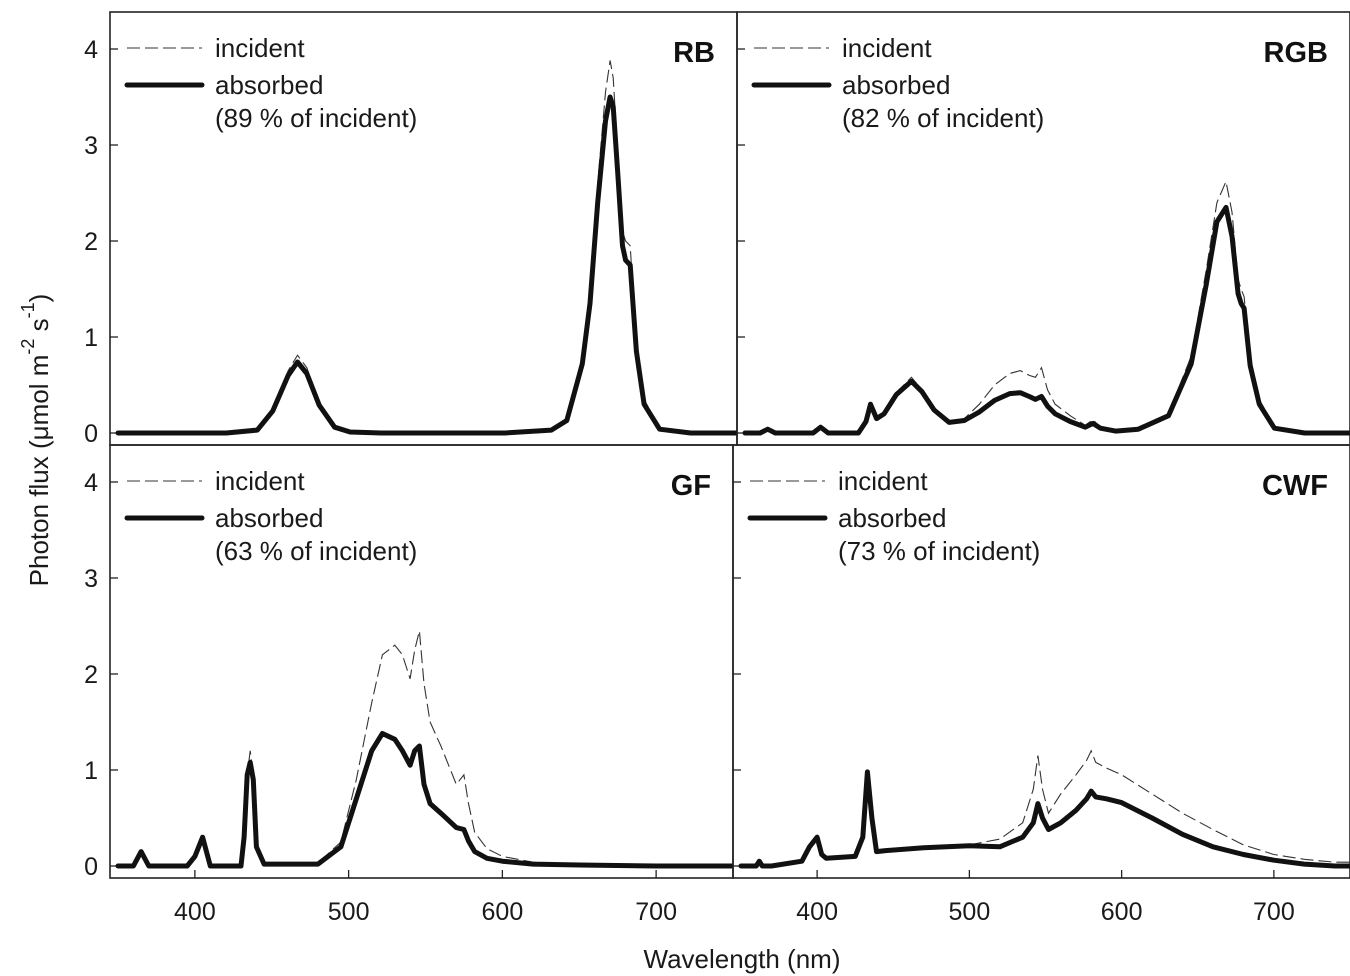 The image size is (1350, 976). What do you see at coordinates (316, 118) in the screenshot?
I see `legend-percent-note: (89 % of incident)` at bounding box center [316, 118].